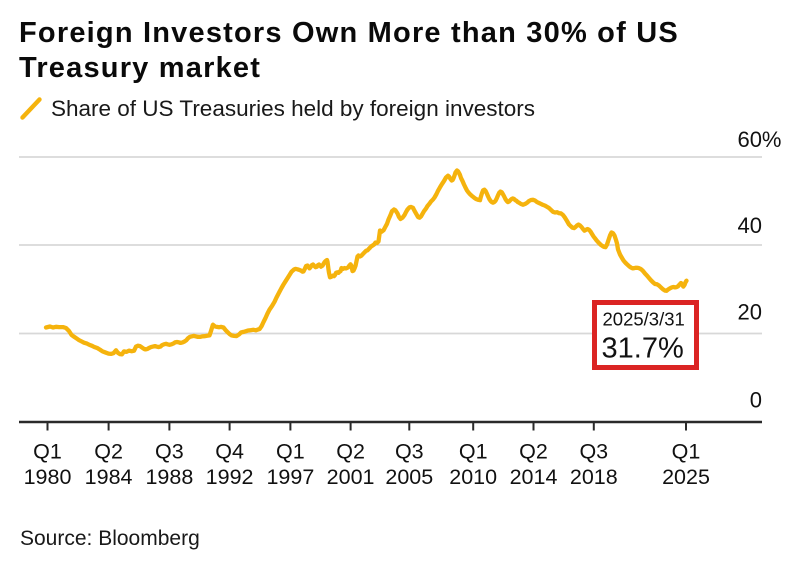 The image size is (808, 577). Describe the element at coordinates (473, 477) in the screenshot. I see `svg-text: 2010` at that location.